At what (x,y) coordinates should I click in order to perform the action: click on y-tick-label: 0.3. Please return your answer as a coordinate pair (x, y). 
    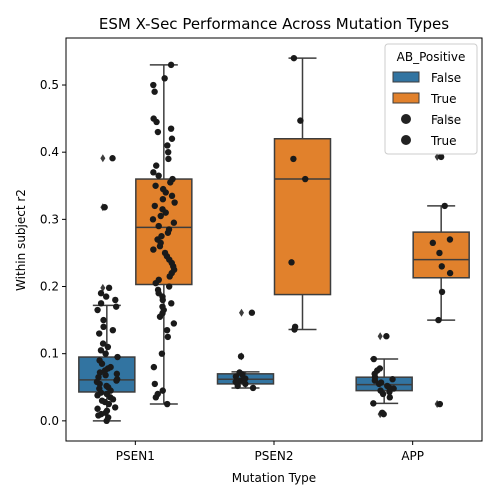
    Looking at the image, I should click on (49, 219).